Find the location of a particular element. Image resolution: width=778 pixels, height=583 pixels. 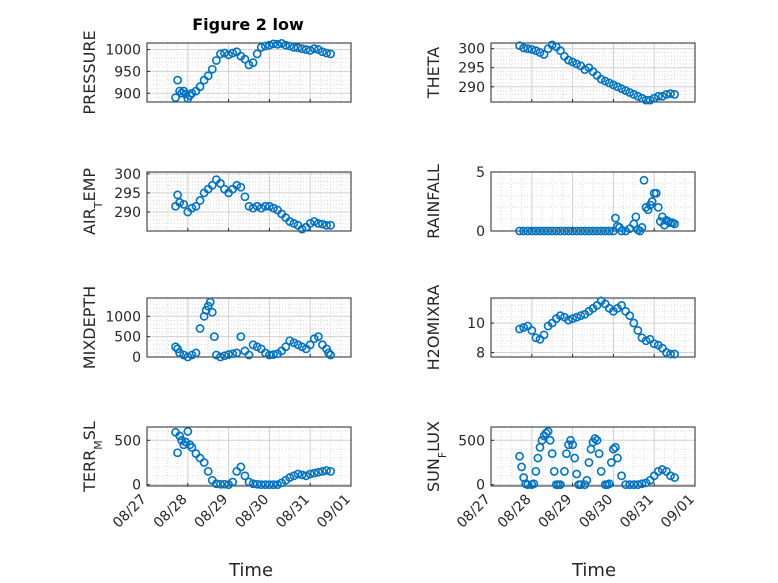

x-tick-label: 09/01 is located at coordinates (334, 512).